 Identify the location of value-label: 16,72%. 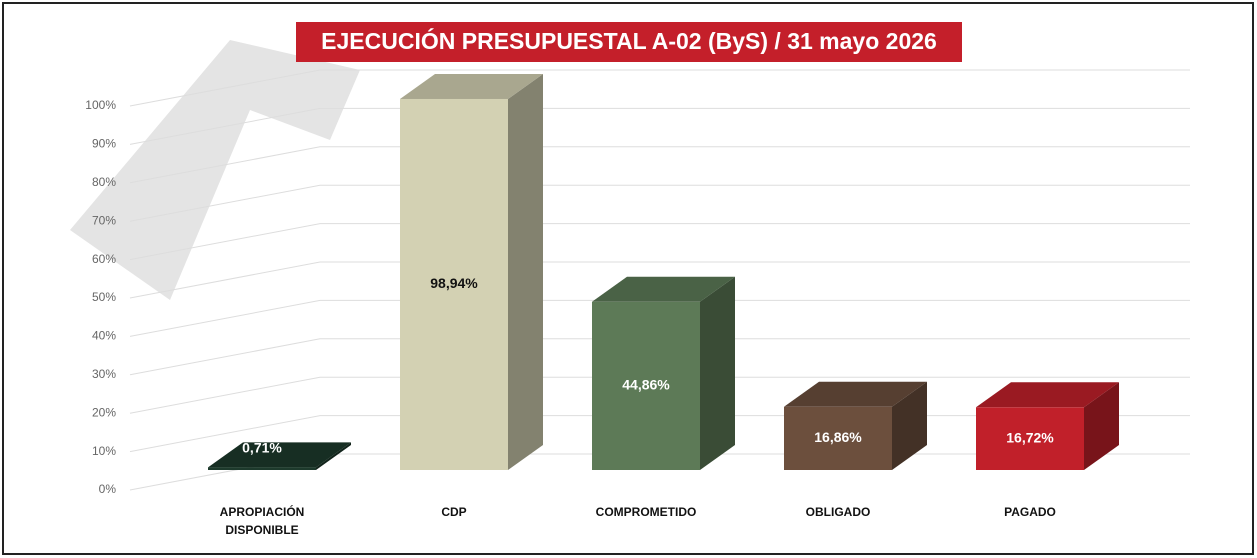
(1030, 437).